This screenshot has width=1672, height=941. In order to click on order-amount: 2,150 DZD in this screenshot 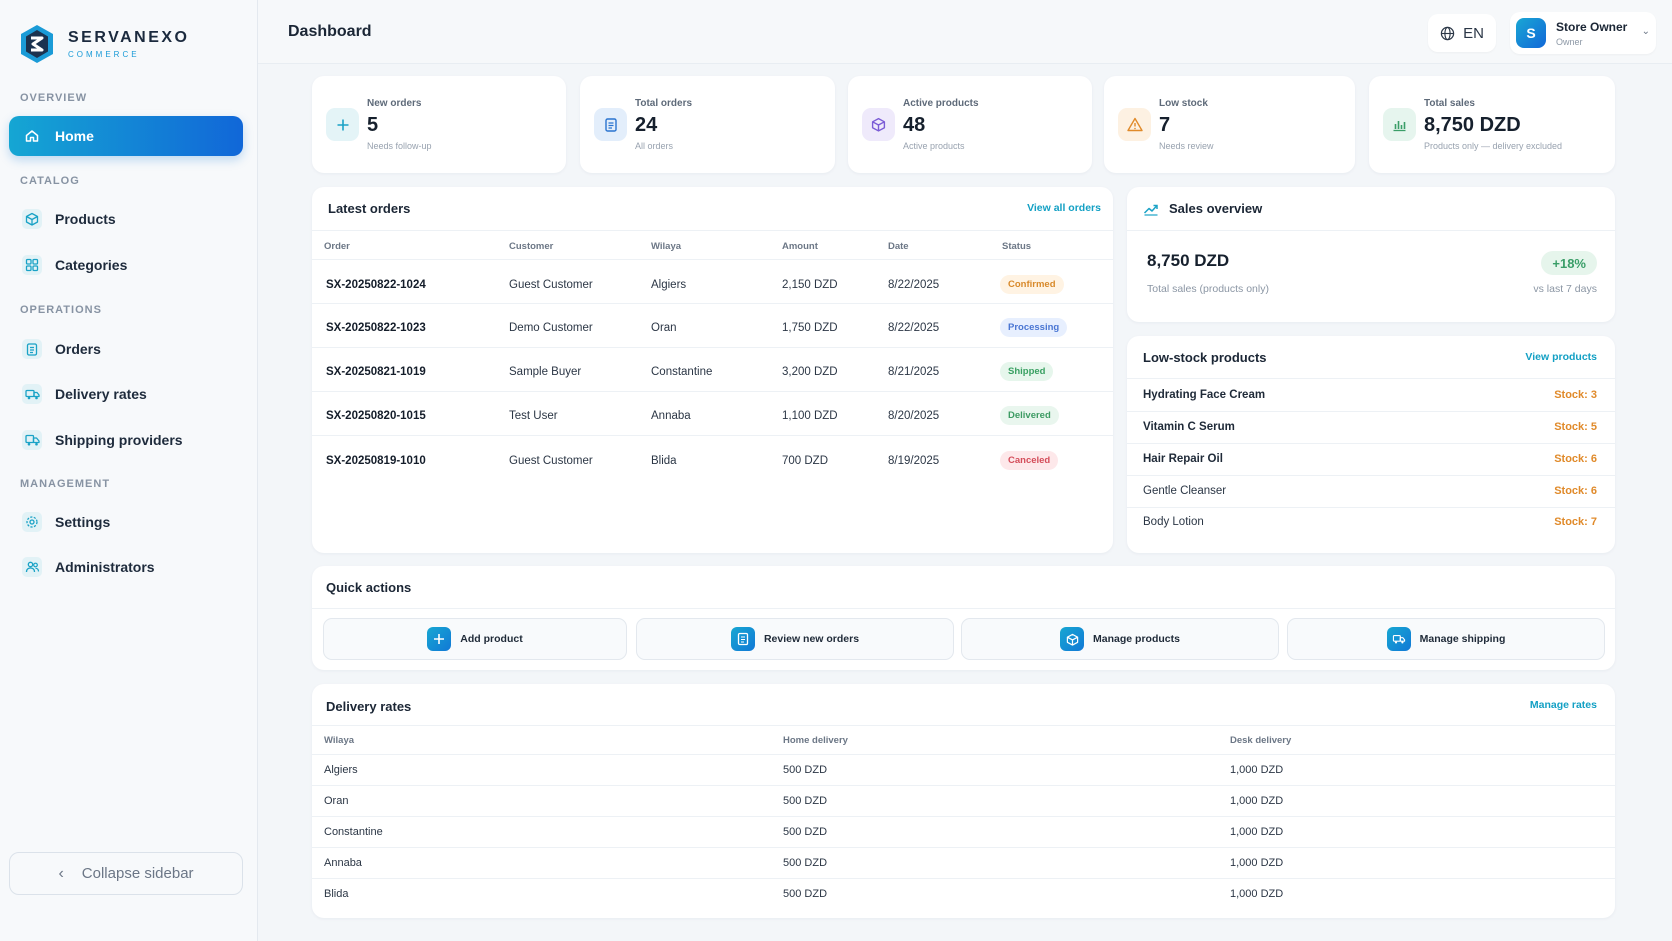, I will do `click(810, 285)`.